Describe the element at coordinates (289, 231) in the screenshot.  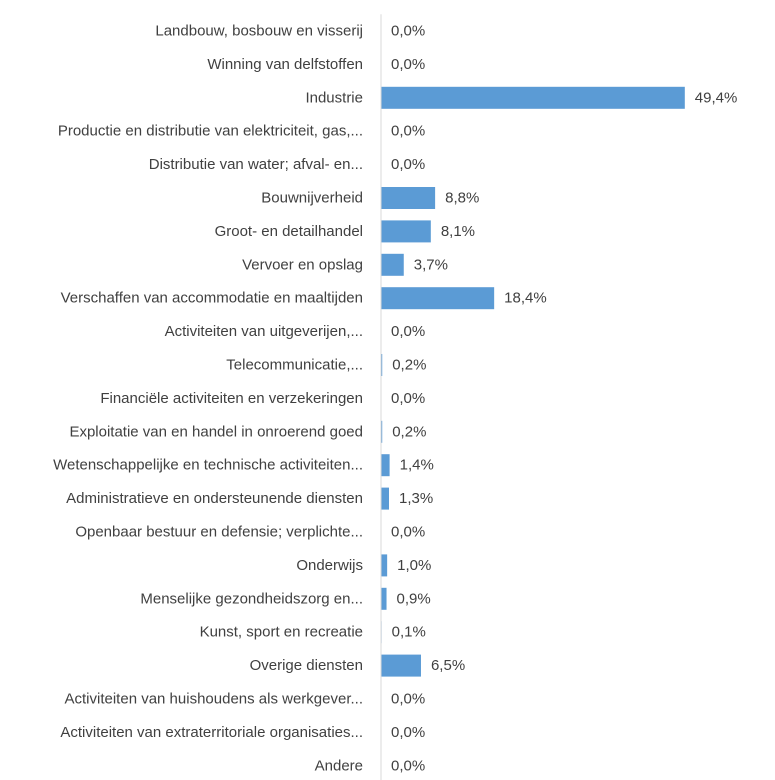
I see `category-label: Groot- en detailhandel` at that location.